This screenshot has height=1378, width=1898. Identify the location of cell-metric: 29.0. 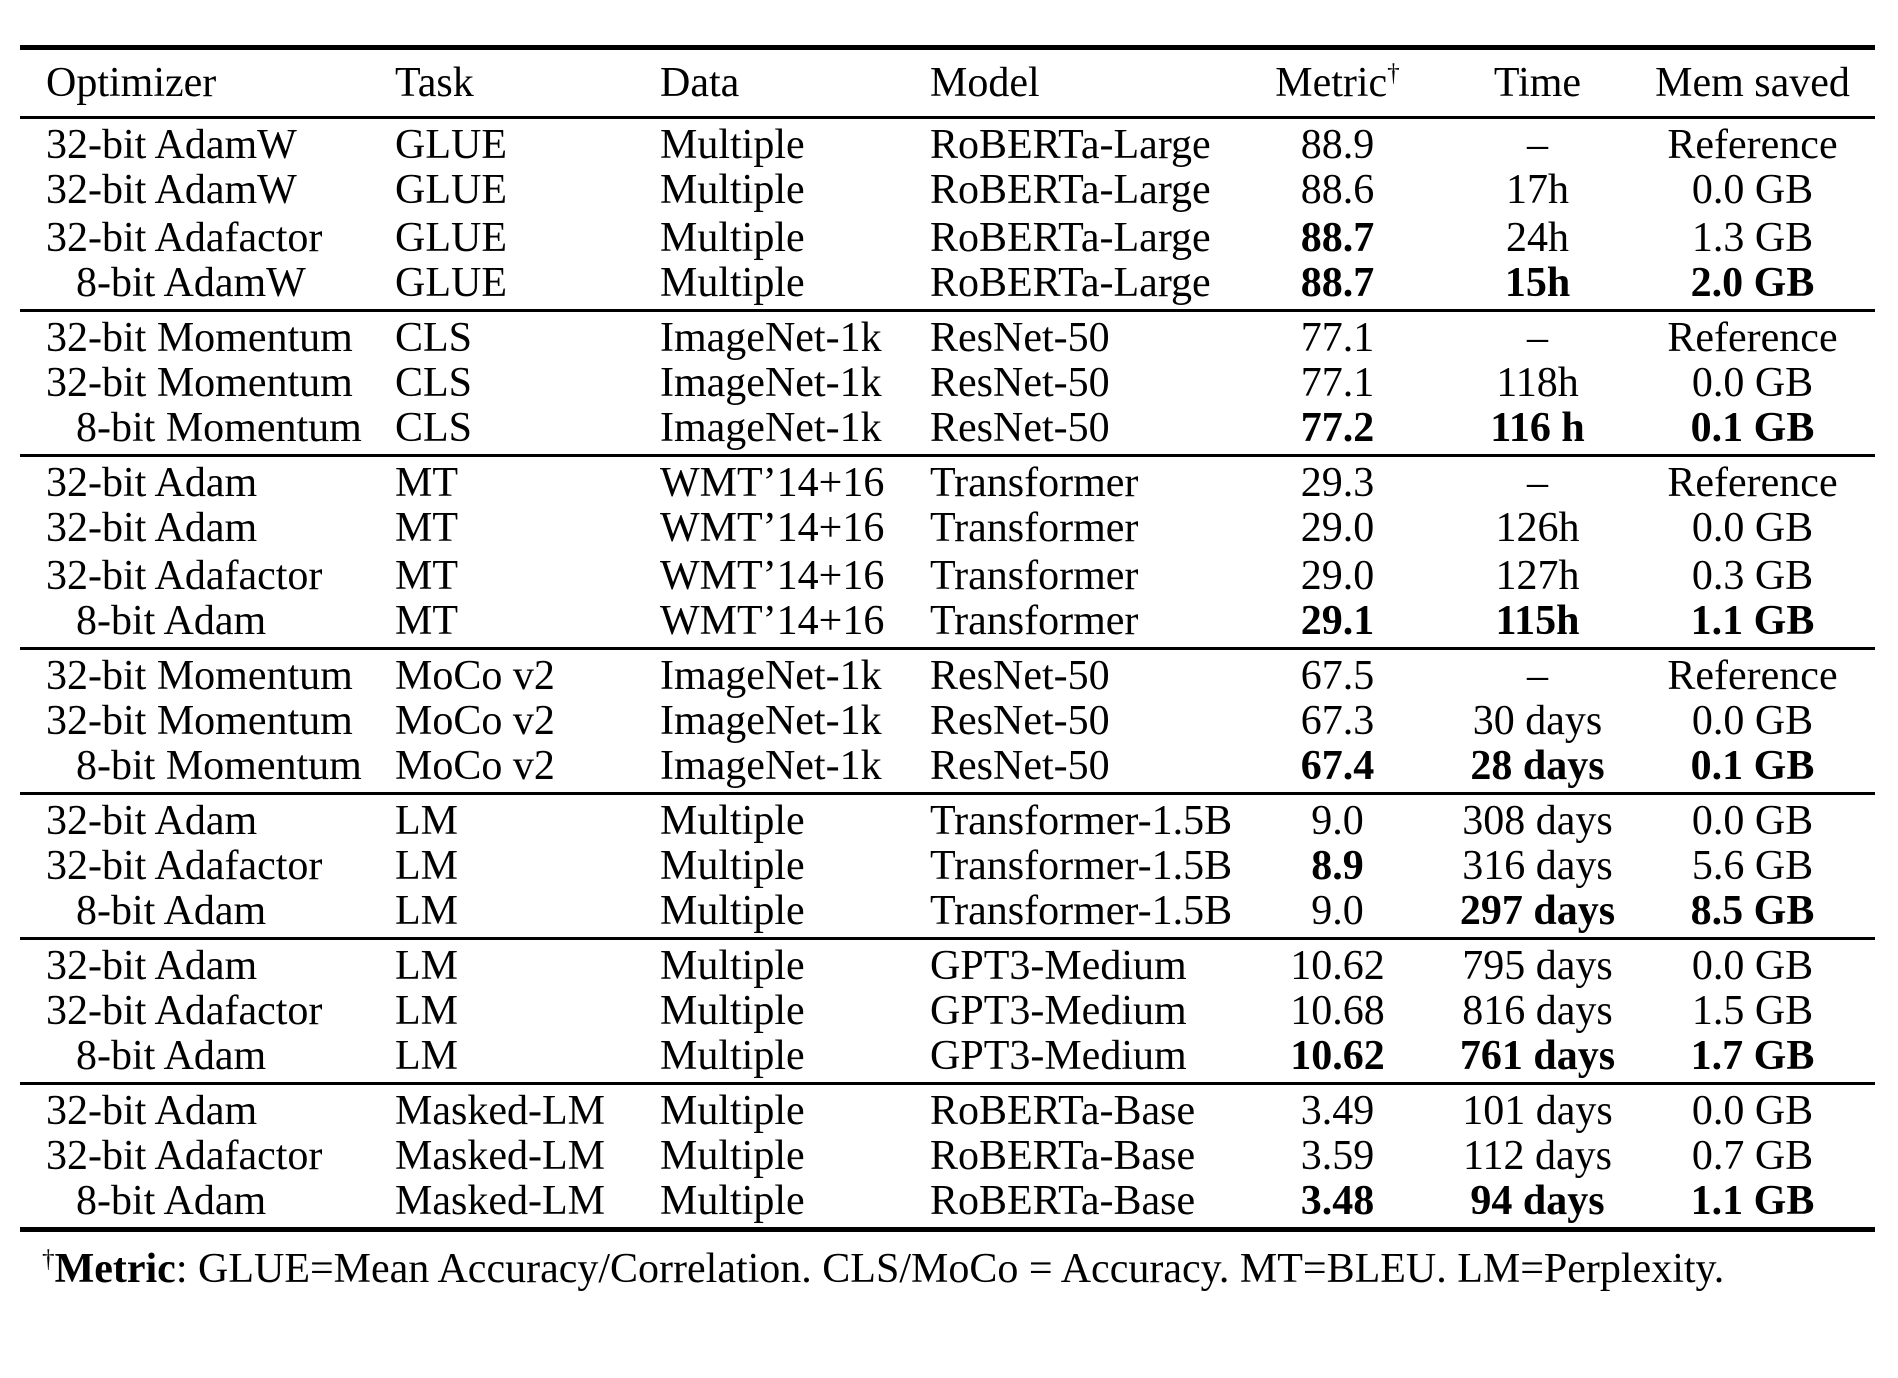
(1337, 576).